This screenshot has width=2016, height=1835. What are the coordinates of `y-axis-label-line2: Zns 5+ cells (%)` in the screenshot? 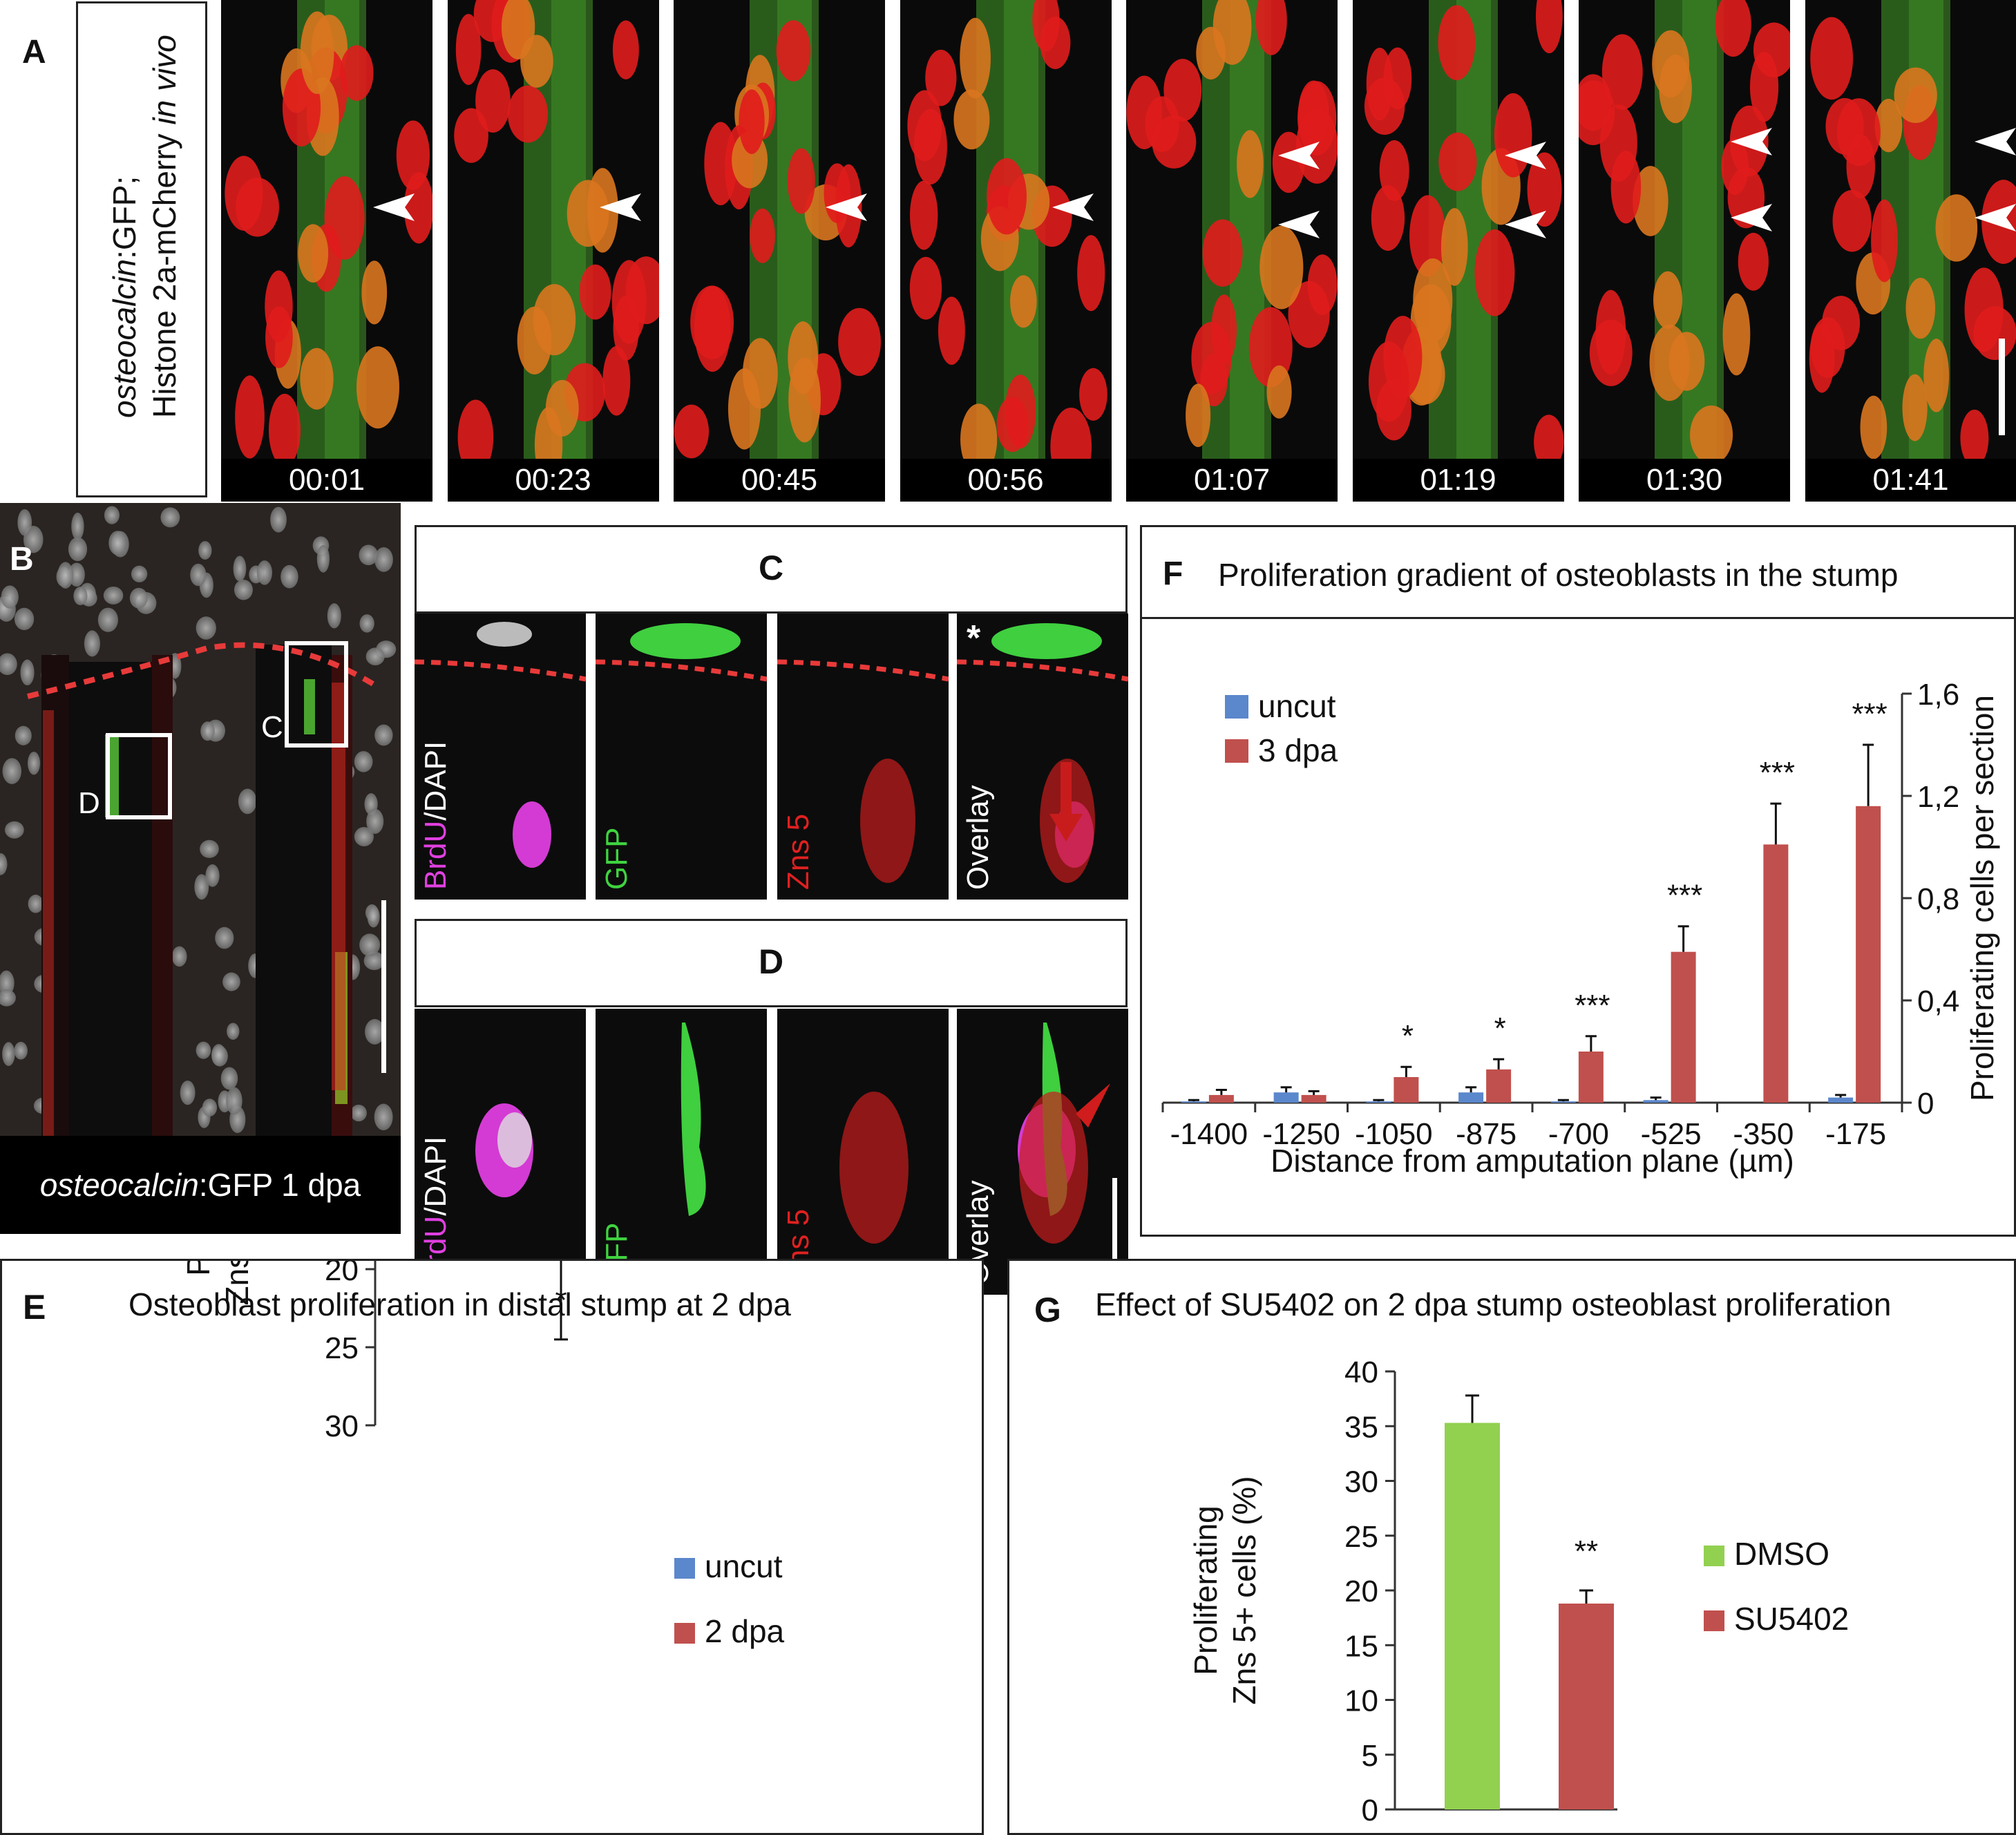 It's located at (237, 1283).